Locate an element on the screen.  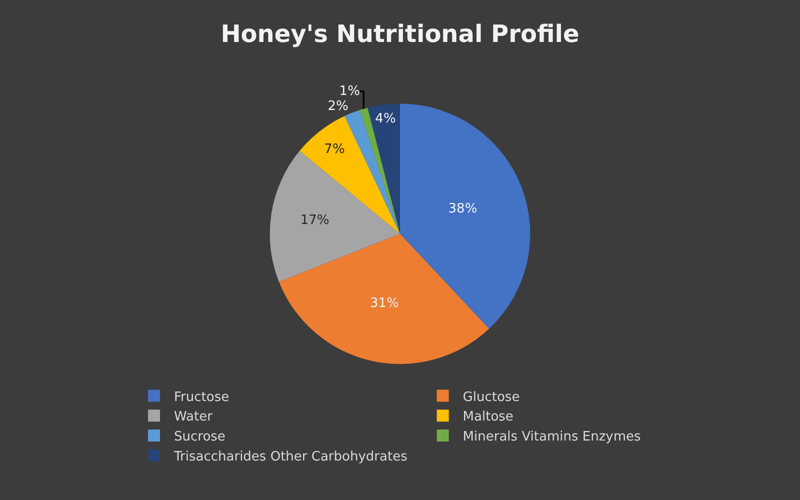
data-label: 31% is located at coordinates (384, 303).